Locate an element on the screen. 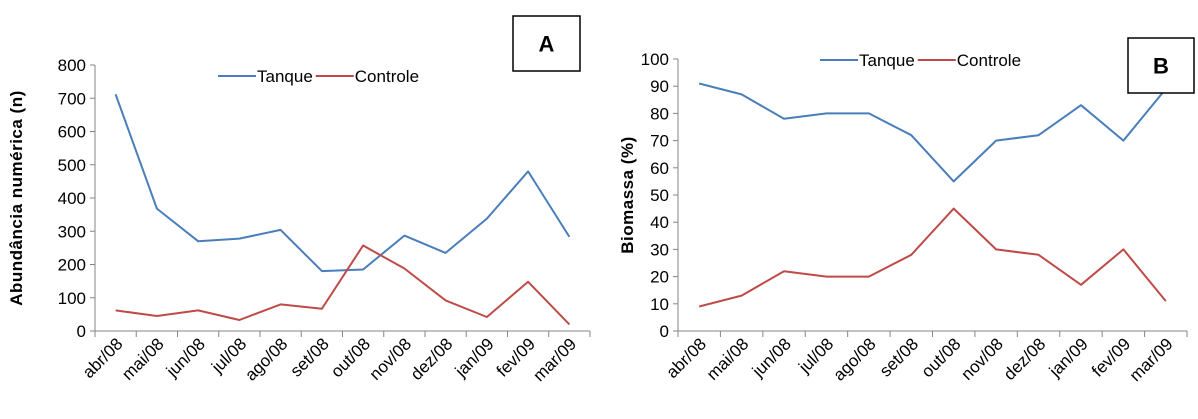 The height and width of the screenshot is (419, 1198). y-tick-label: 400 is located at coordinates (72, 198).